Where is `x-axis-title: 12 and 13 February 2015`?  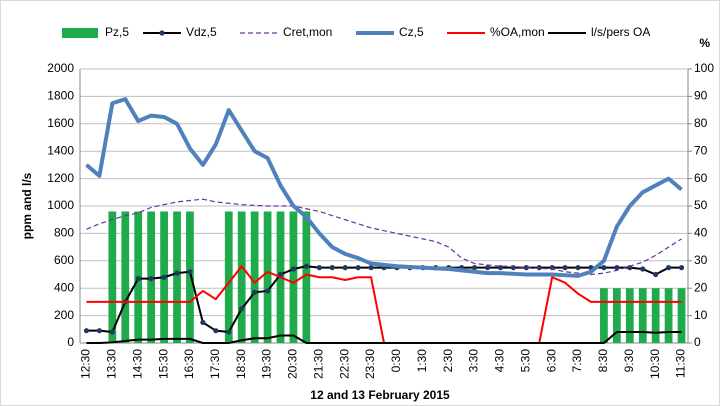
x-axis-title: 12 and 13 February 2015 is located at coordinates (380, 395).